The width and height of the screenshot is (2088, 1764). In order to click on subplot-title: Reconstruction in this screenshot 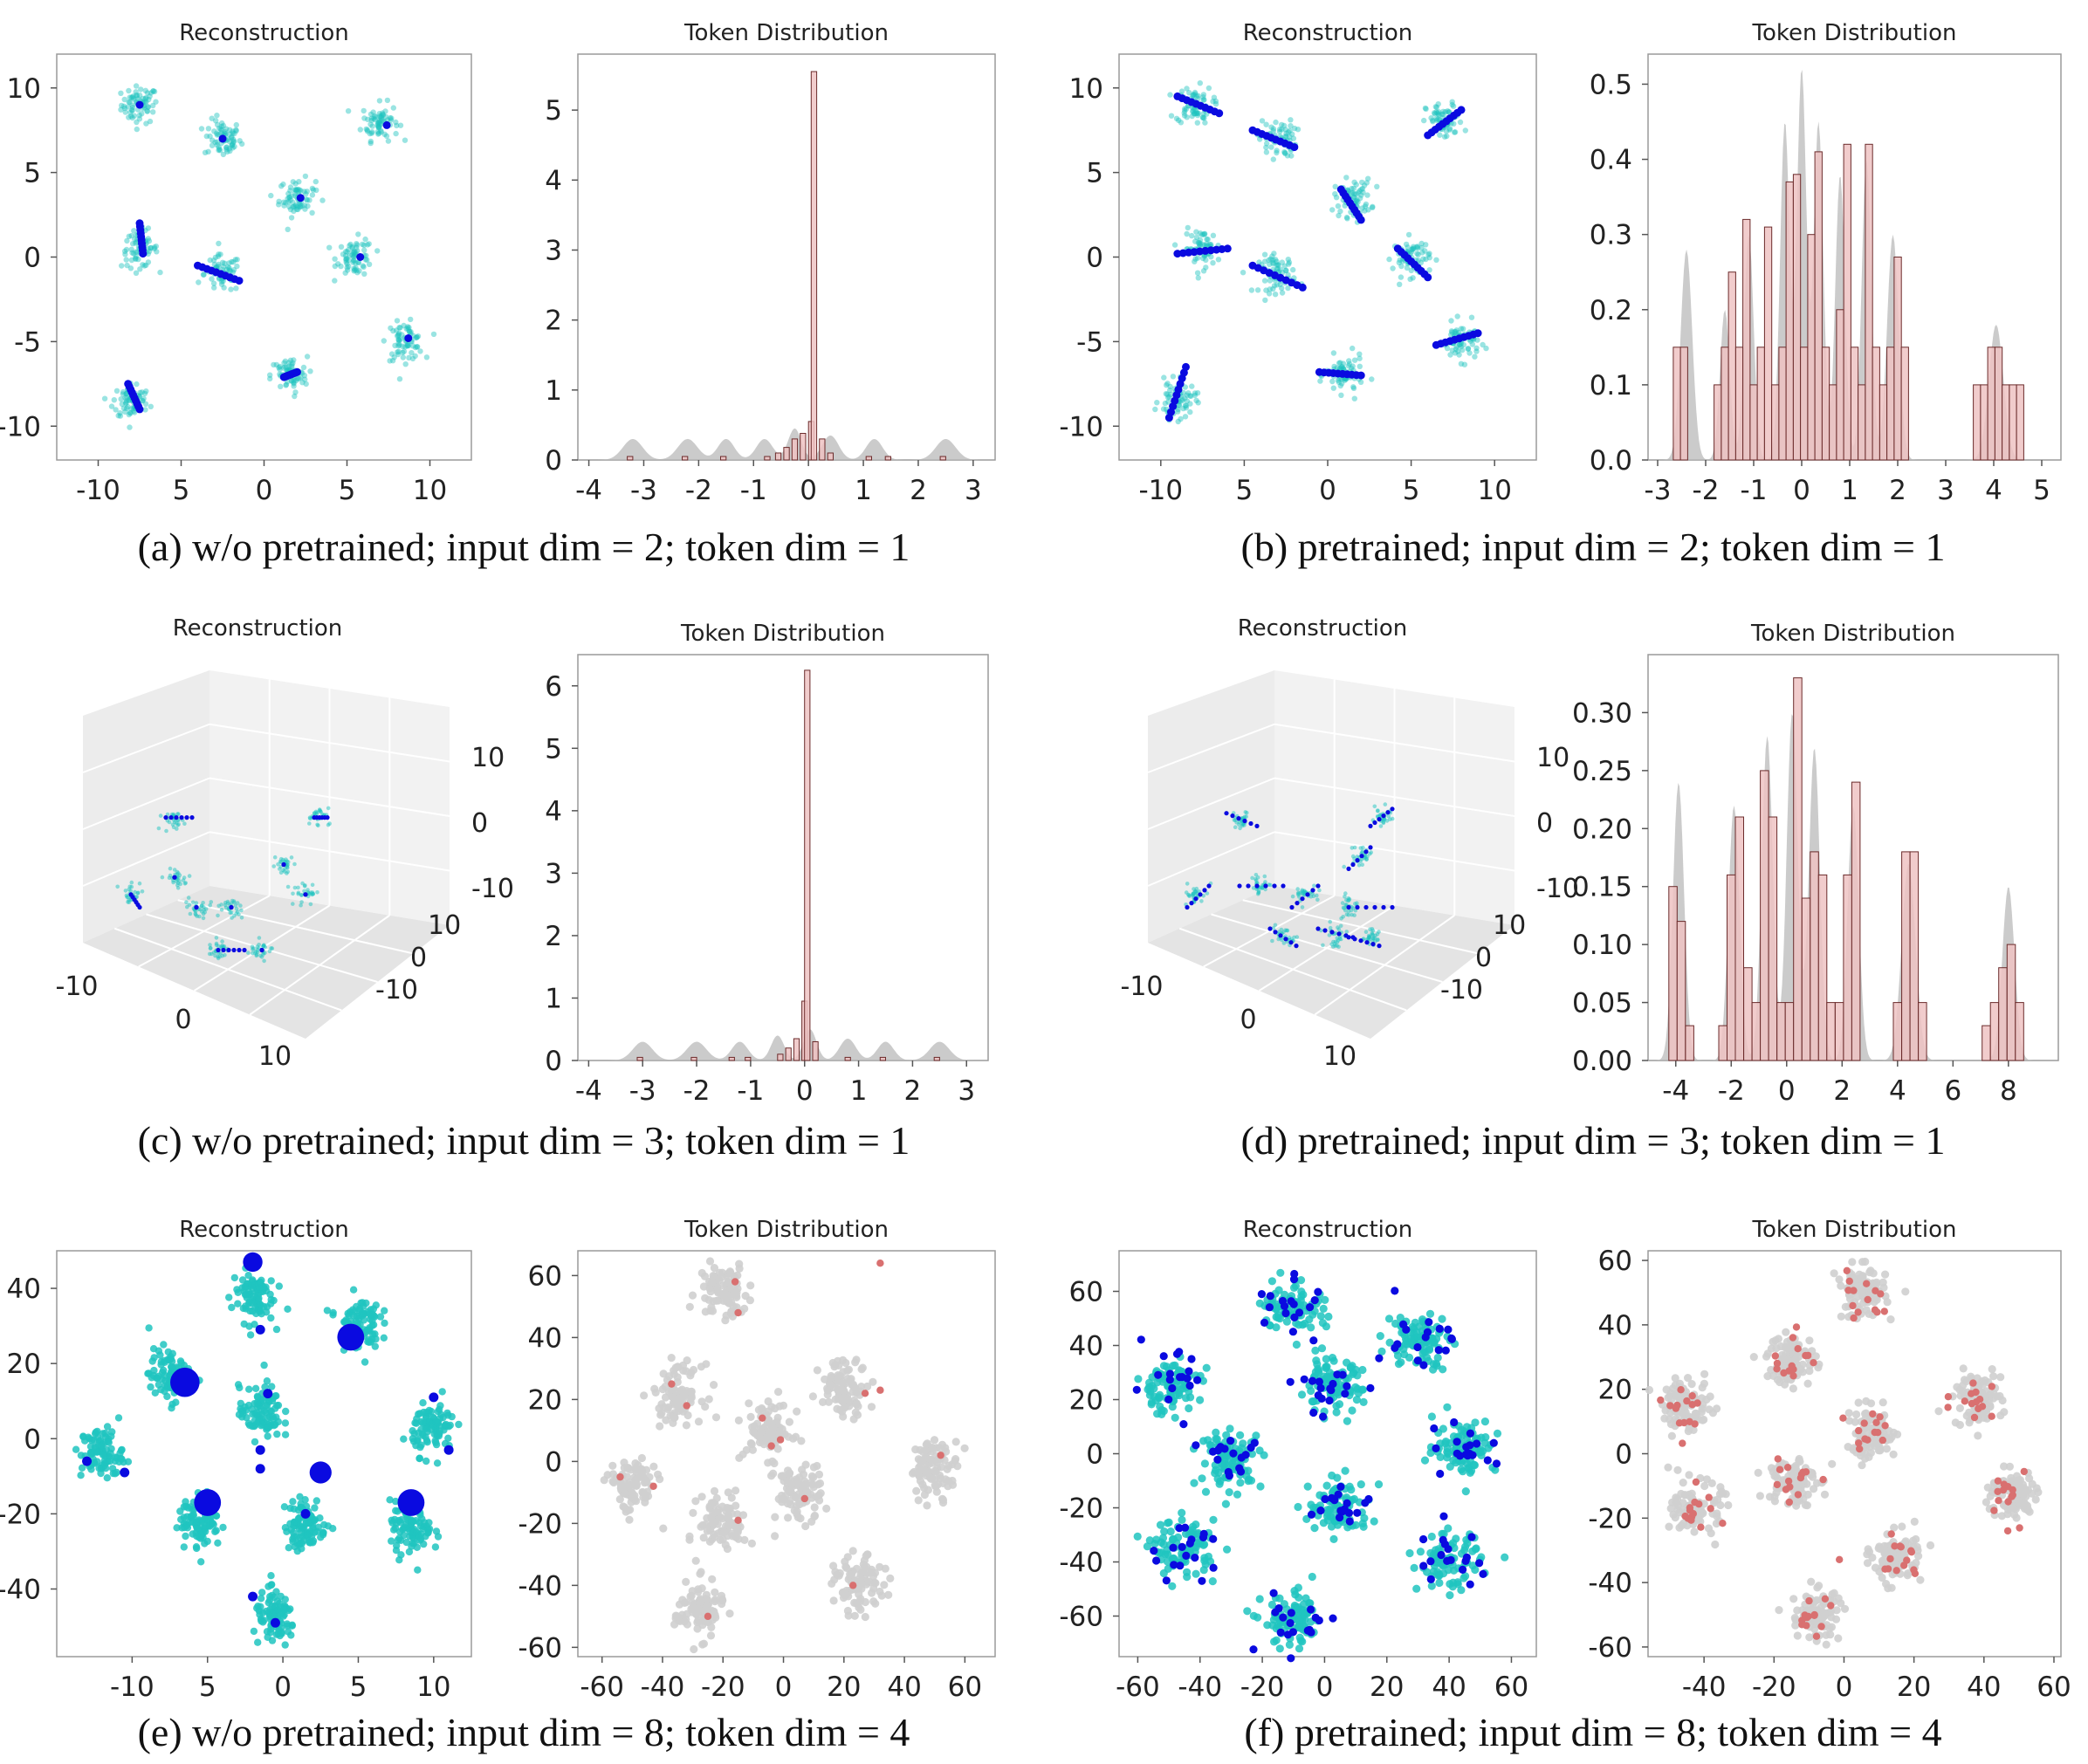, I will do `click(264, 33)`.